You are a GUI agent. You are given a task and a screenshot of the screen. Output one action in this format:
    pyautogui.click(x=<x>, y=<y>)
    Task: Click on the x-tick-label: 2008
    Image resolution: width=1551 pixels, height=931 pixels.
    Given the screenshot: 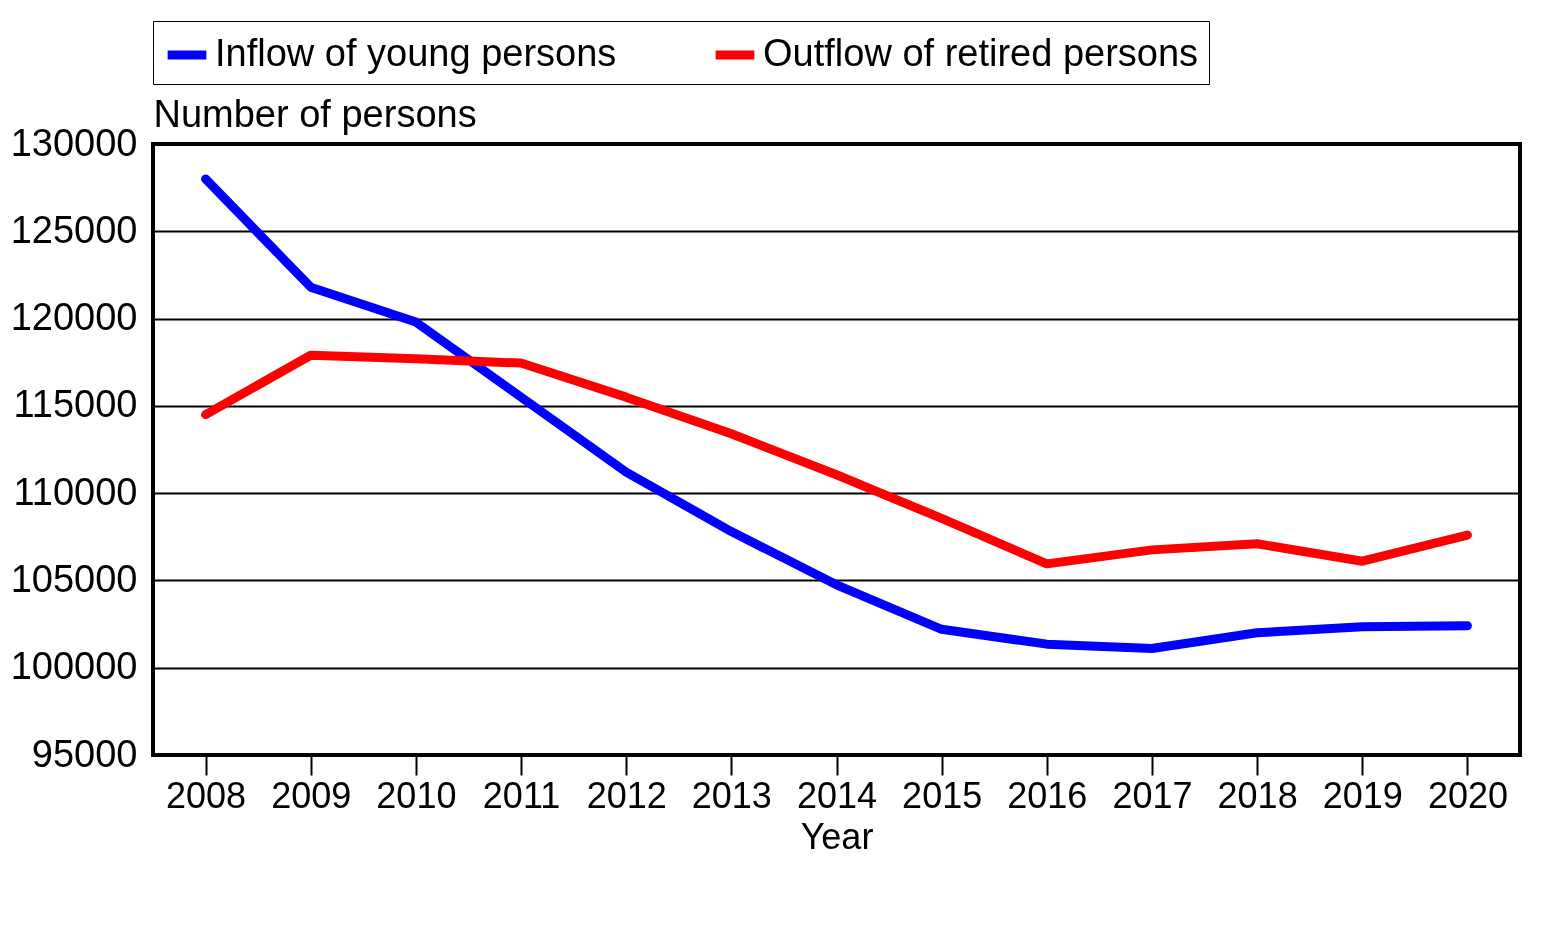 What is the action you would take?
    pyautogui.click(x=206, y=795)
    